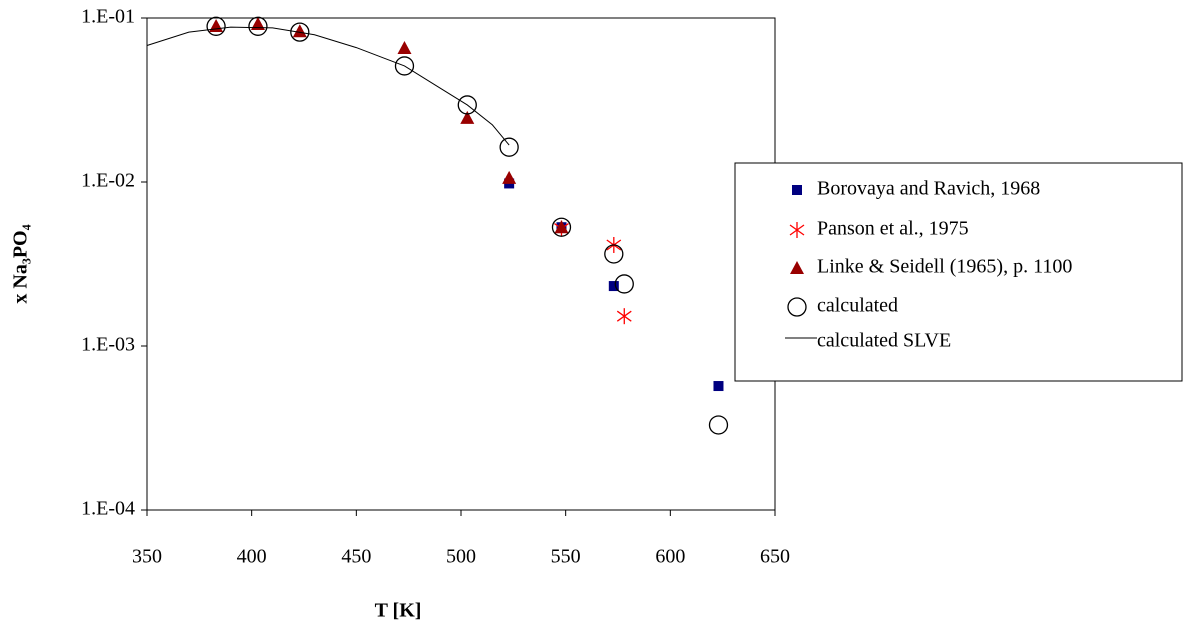  I want to click on legend-box, so click(958, 272).